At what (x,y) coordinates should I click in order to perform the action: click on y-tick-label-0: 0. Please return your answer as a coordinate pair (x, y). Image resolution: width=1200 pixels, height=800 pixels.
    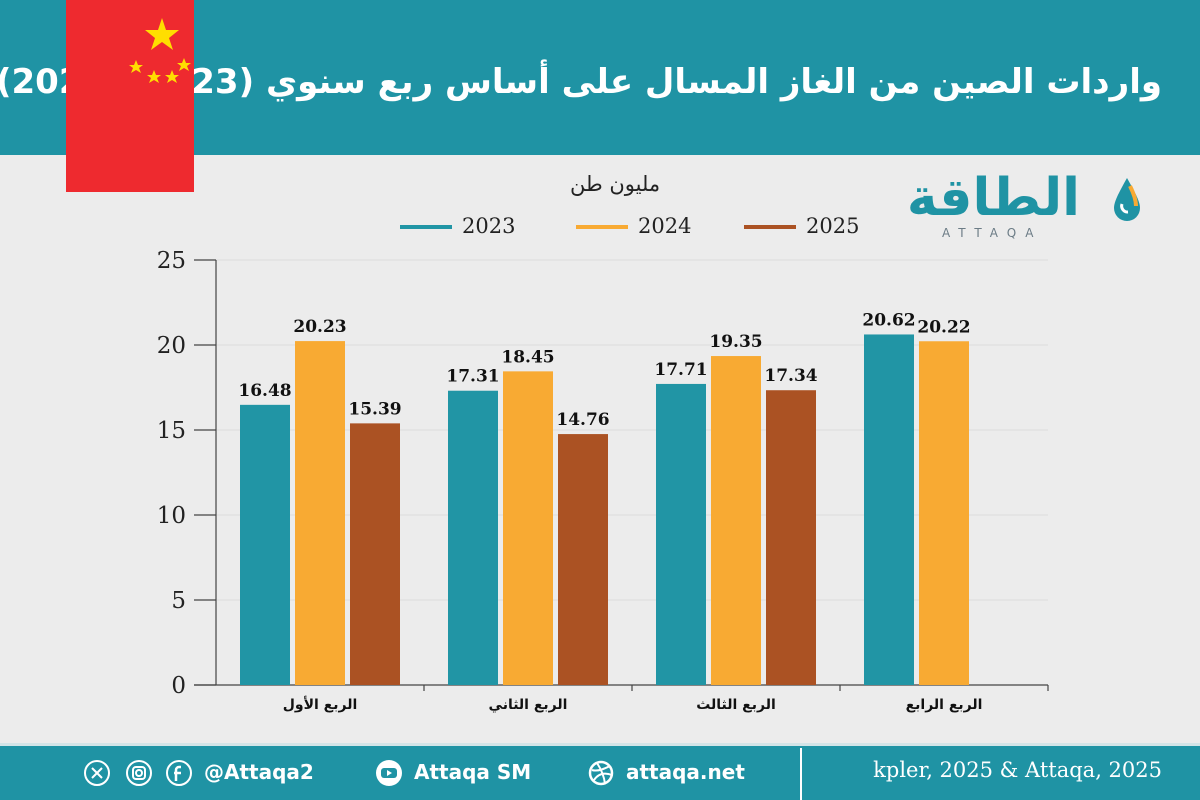
    Looking at the image, I should click on (178, 686).